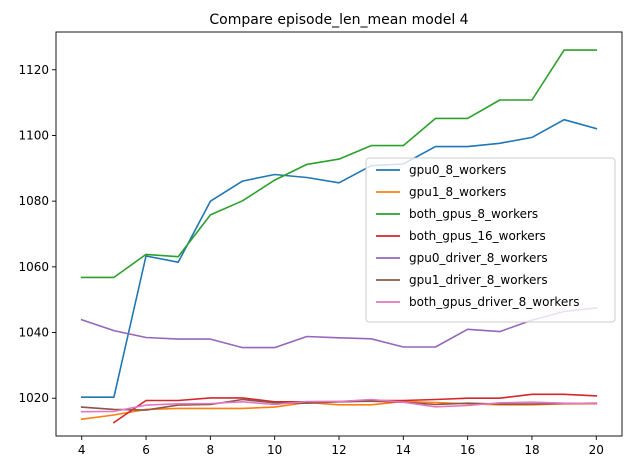 Image resolution: width=630 pixels, height=470 pixels. I want to click on y-tick-label: 1100, so click(33, 135).